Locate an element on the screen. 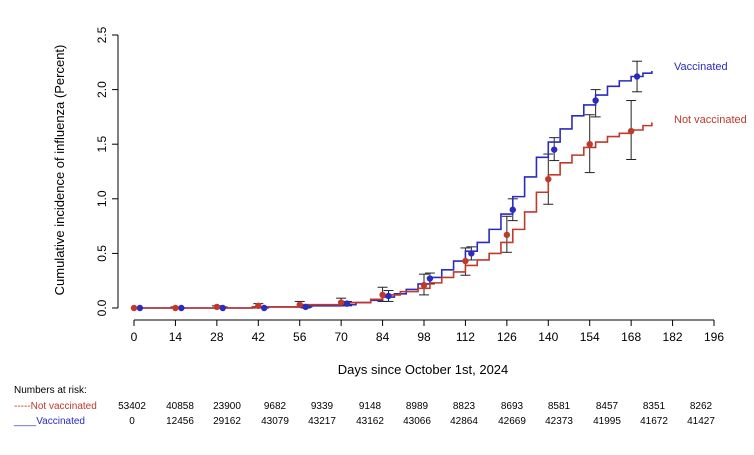 This screenshot has width=754, height=455. not-vaccinated-series-label: Not vaccinated is located at coordinates (710, 120).